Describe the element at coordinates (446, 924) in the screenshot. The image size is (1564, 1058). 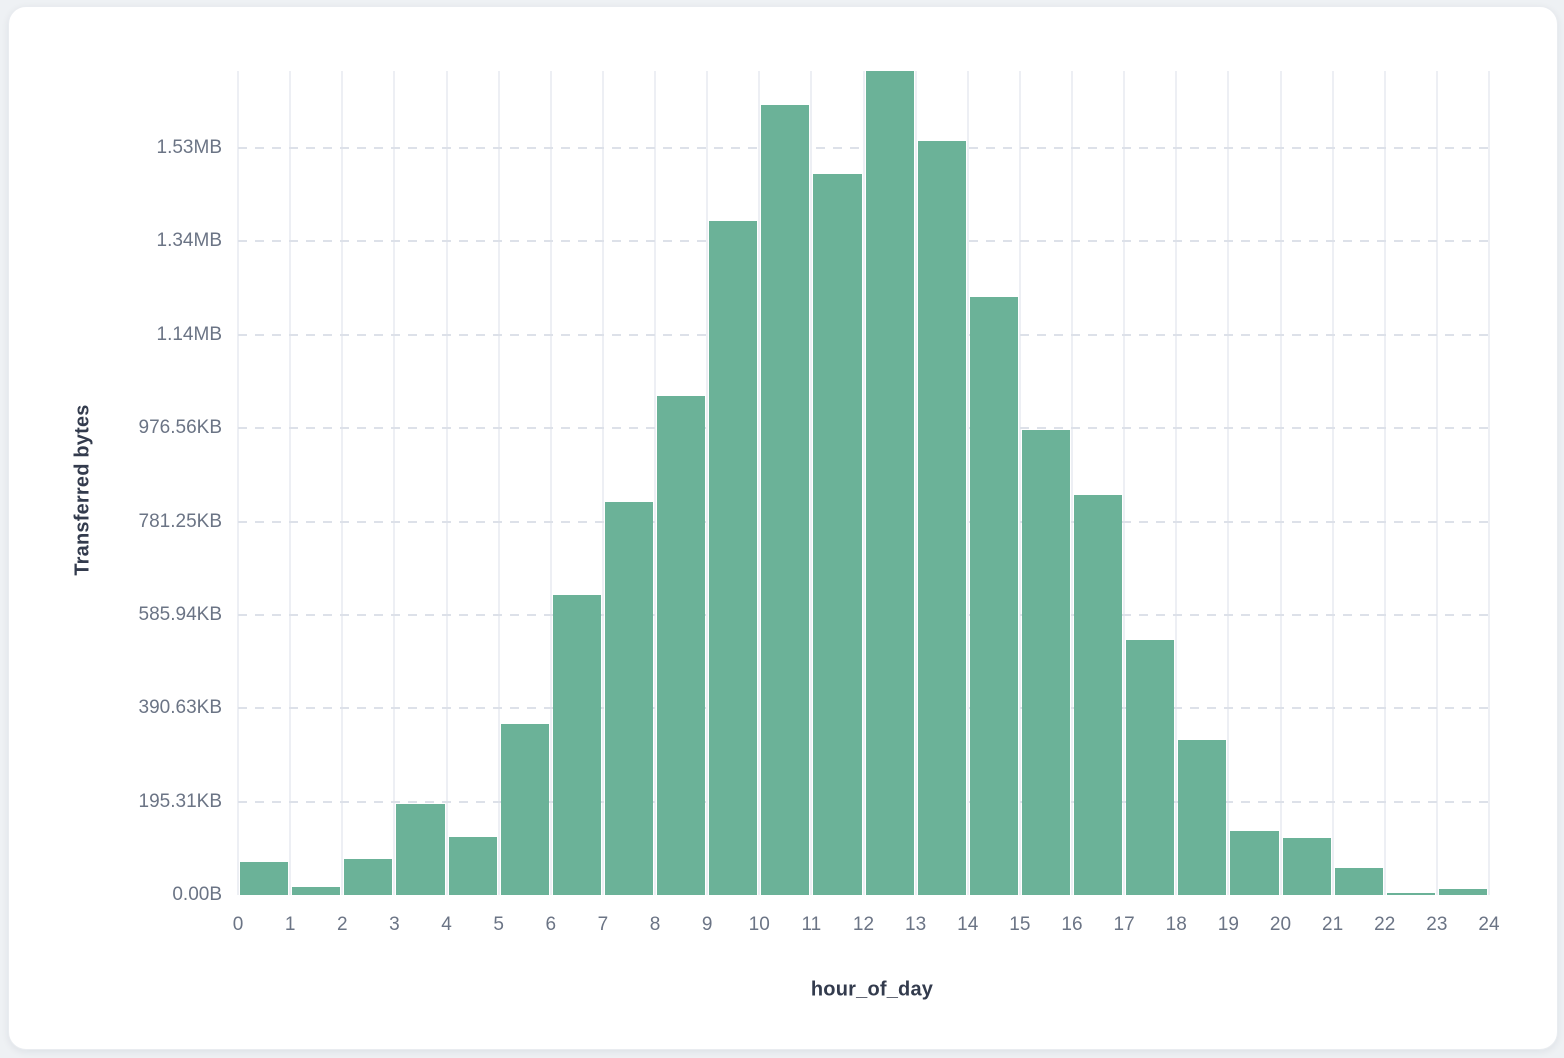
I see `x-tick-label: 4` at that location.